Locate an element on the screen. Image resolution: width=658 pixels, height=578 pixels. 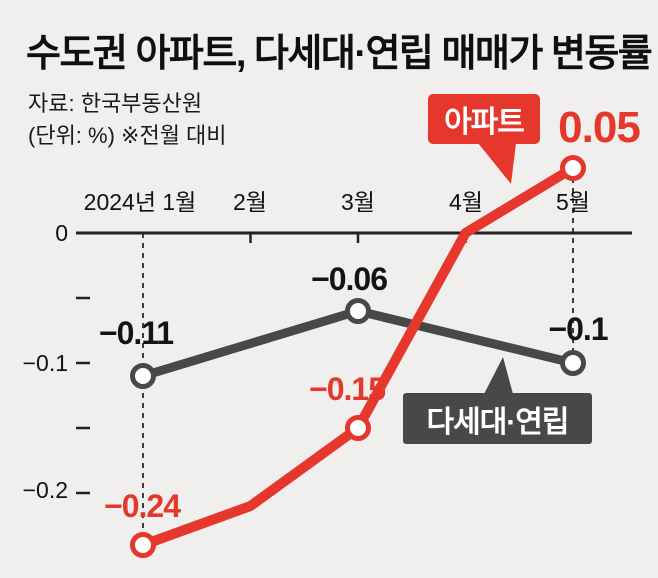
villa-value-label-jan: −0.11 is located at coordinates (136, 333).